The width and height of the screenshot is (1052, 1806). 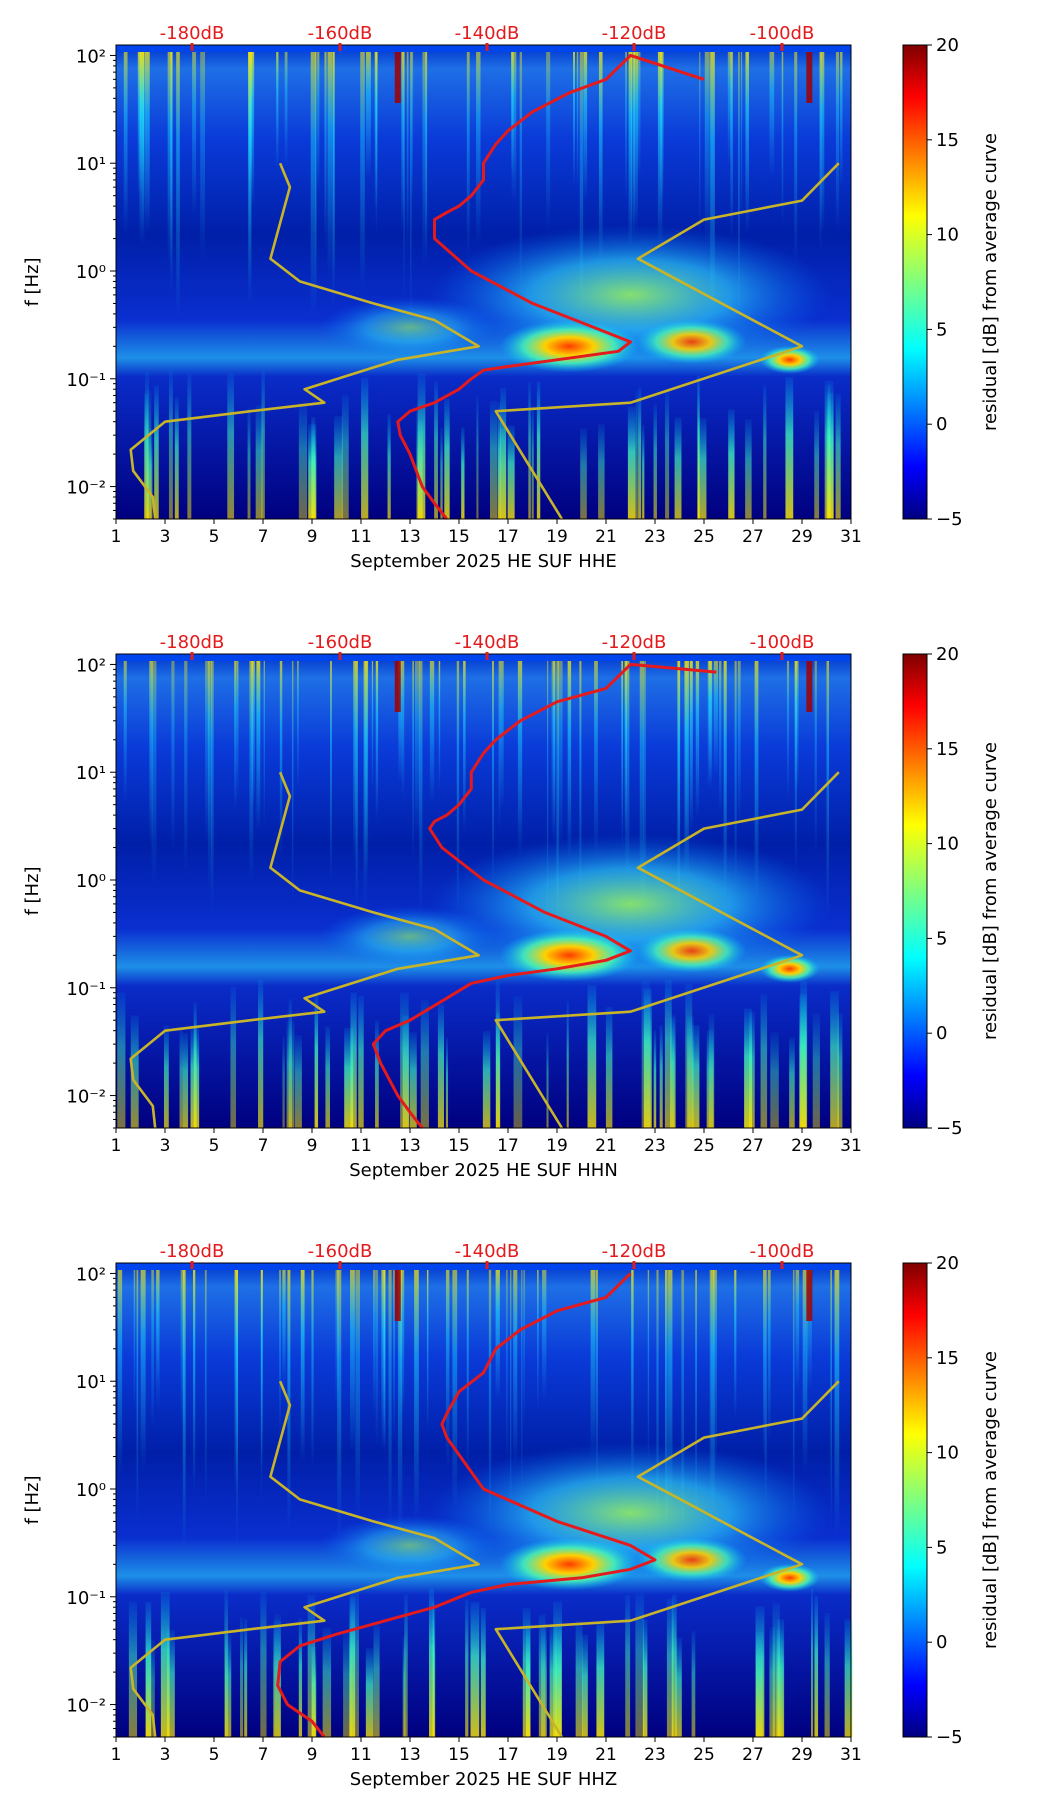 What do you see at coordinates (32, 890) in the screenshot?
I see `y-axis-label: f [Hz]` at bounding box center [32, 890].